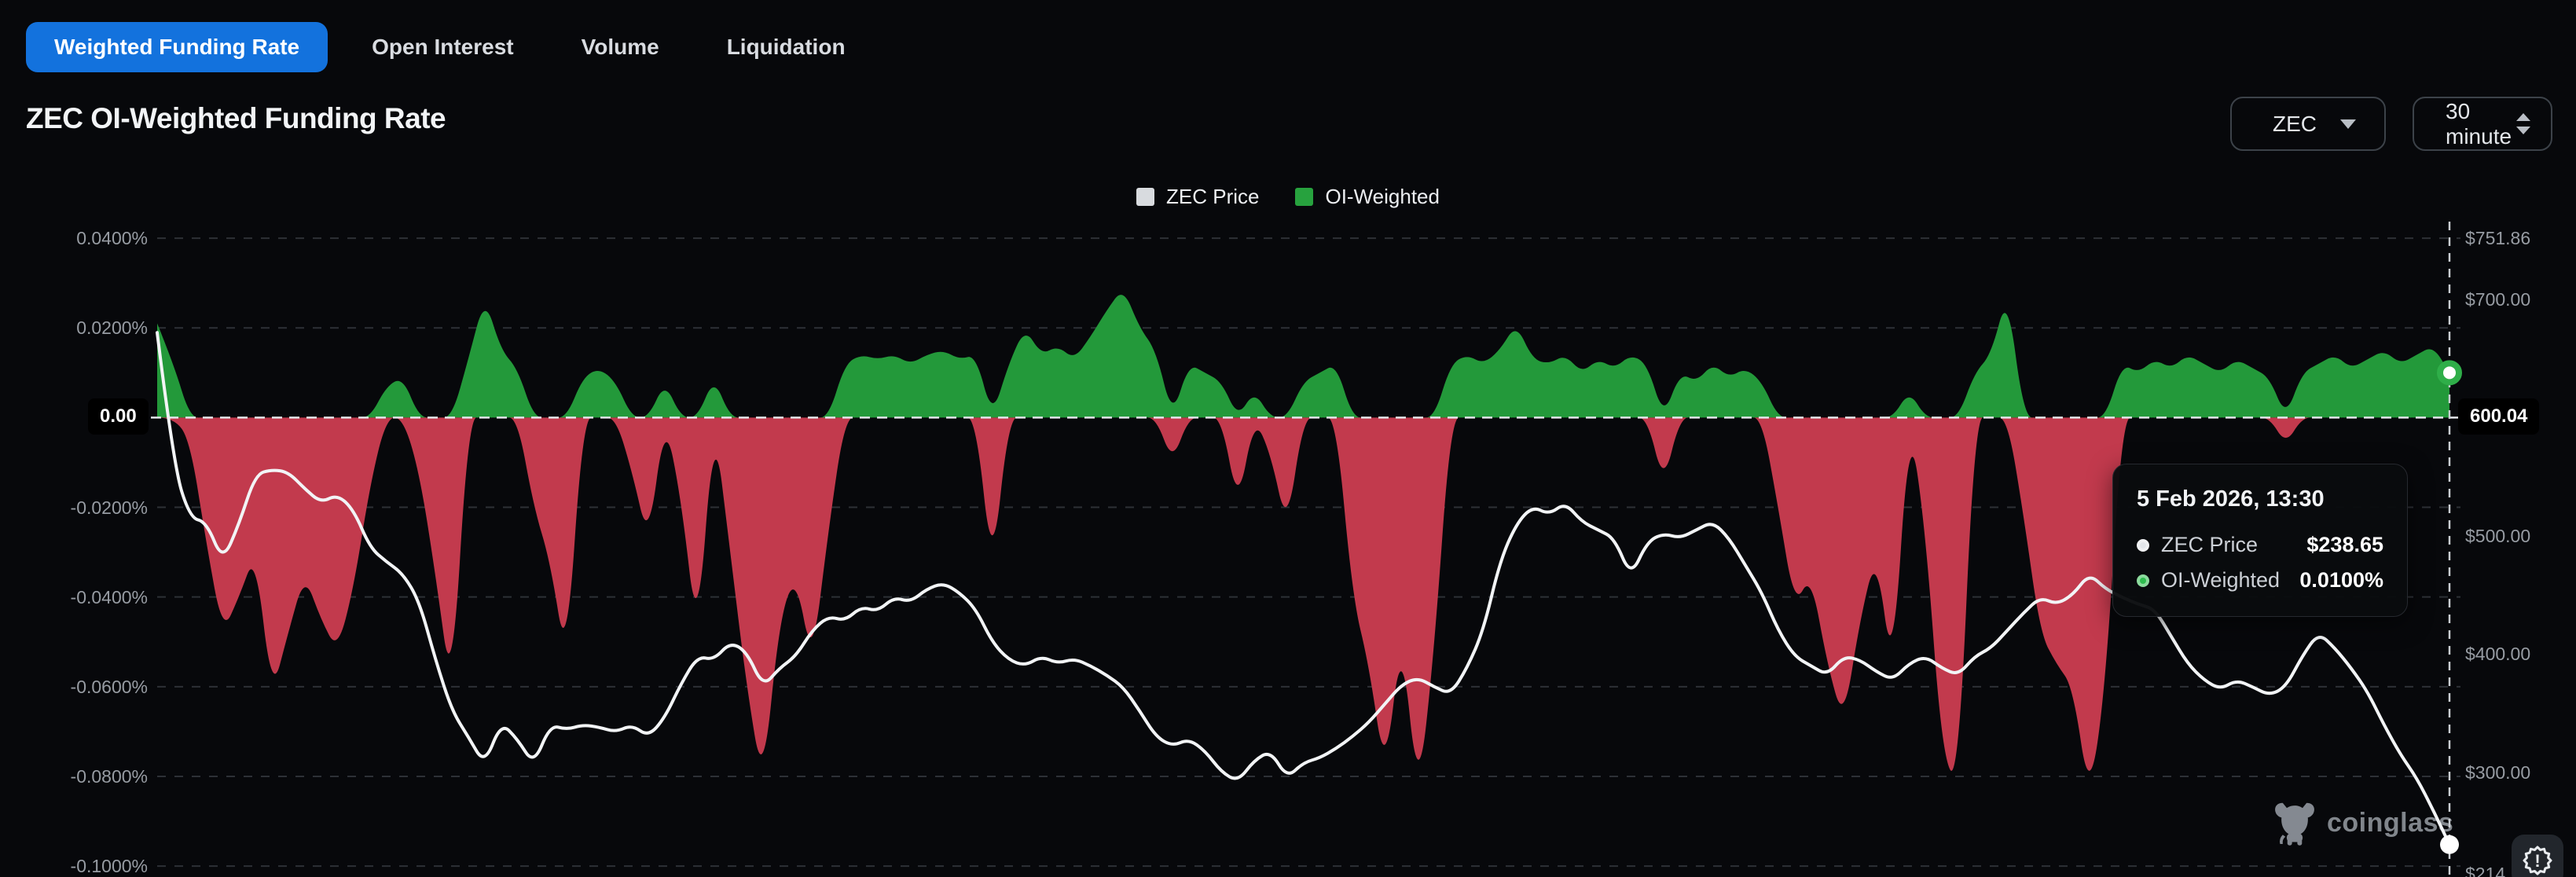 This screenshot has height=877, width=2576. I want to click on right-axis-tick: $300.00, so click(2498, 772).